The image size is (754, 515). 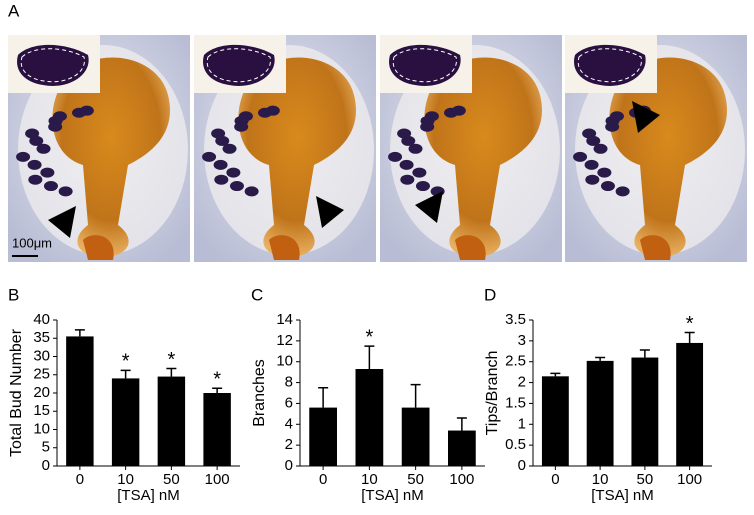 What do you see at coordinates (522, 423) in the screenshot?
I see `y-tick-label: 1` at bounding box center [522, 423].